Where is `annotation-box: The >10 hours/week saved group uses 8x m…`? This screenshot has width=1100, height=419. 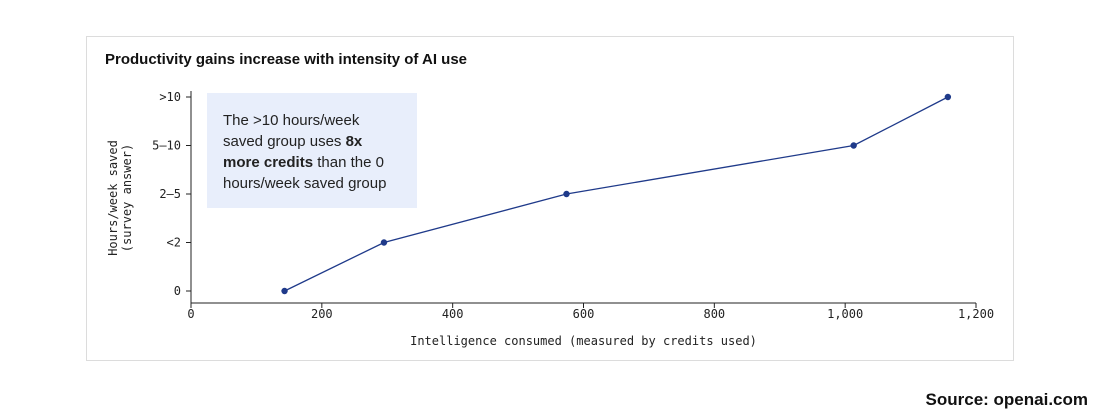 annotation-box: The >10 hours/week saved group uses 8x m… is located at coordinates (312, 150).